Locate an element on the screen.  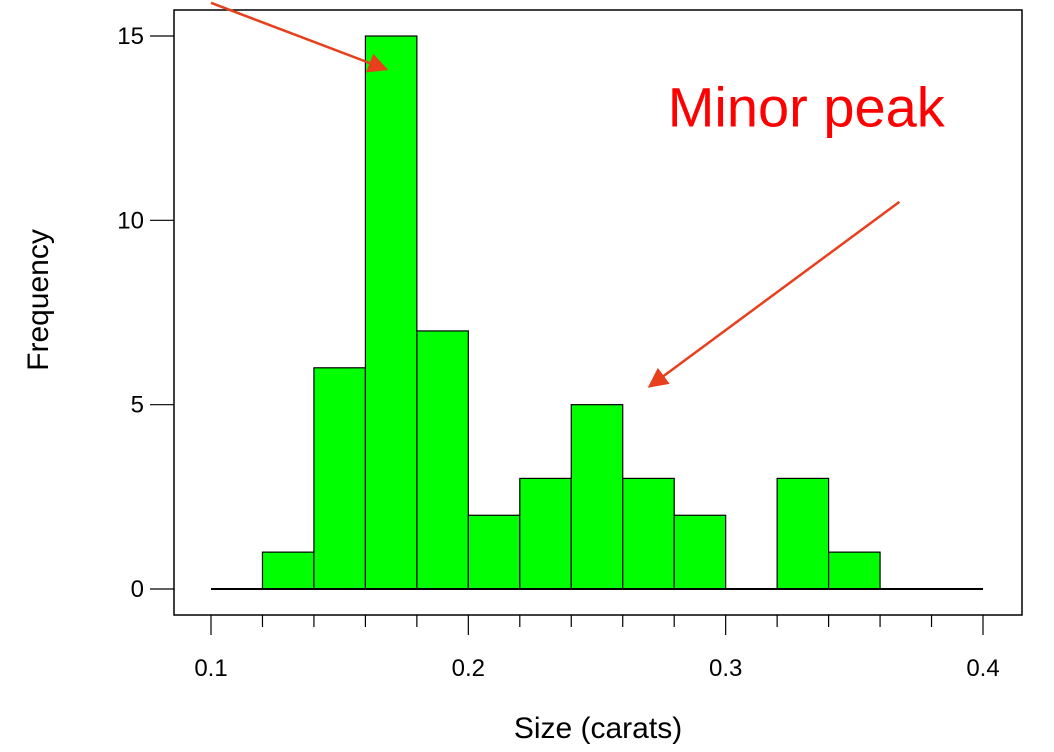
annotation-label: Minor peak is located at coordinates (807, 106).